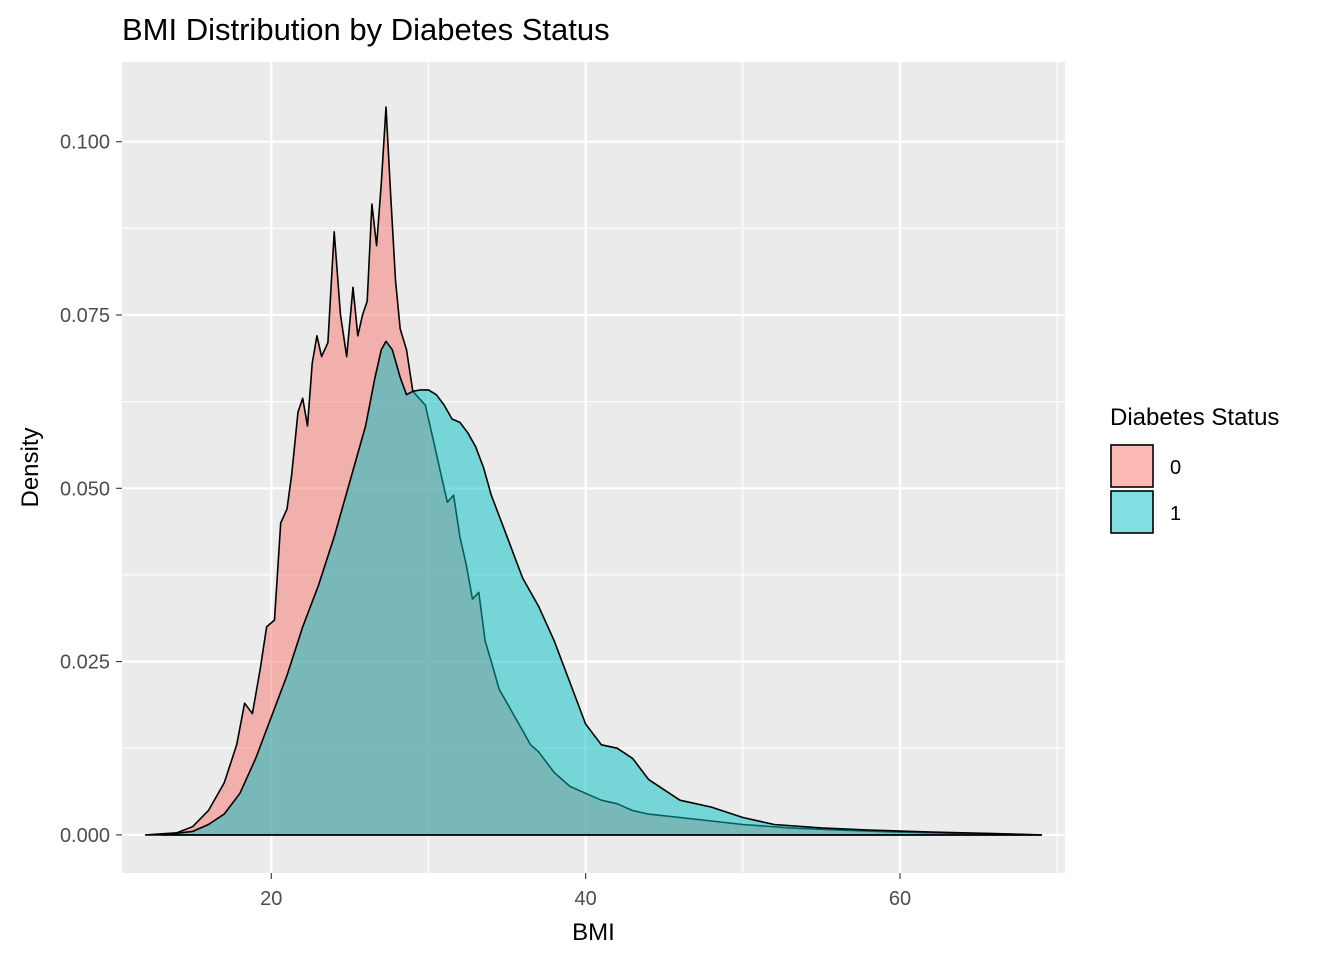 The height and width of the screenshot is (960, 1344). What do you see at coordinates (1194, 469) in the screenshot?
I see `legend: Diabetes Status 01` at bounding box center [1194, 469].